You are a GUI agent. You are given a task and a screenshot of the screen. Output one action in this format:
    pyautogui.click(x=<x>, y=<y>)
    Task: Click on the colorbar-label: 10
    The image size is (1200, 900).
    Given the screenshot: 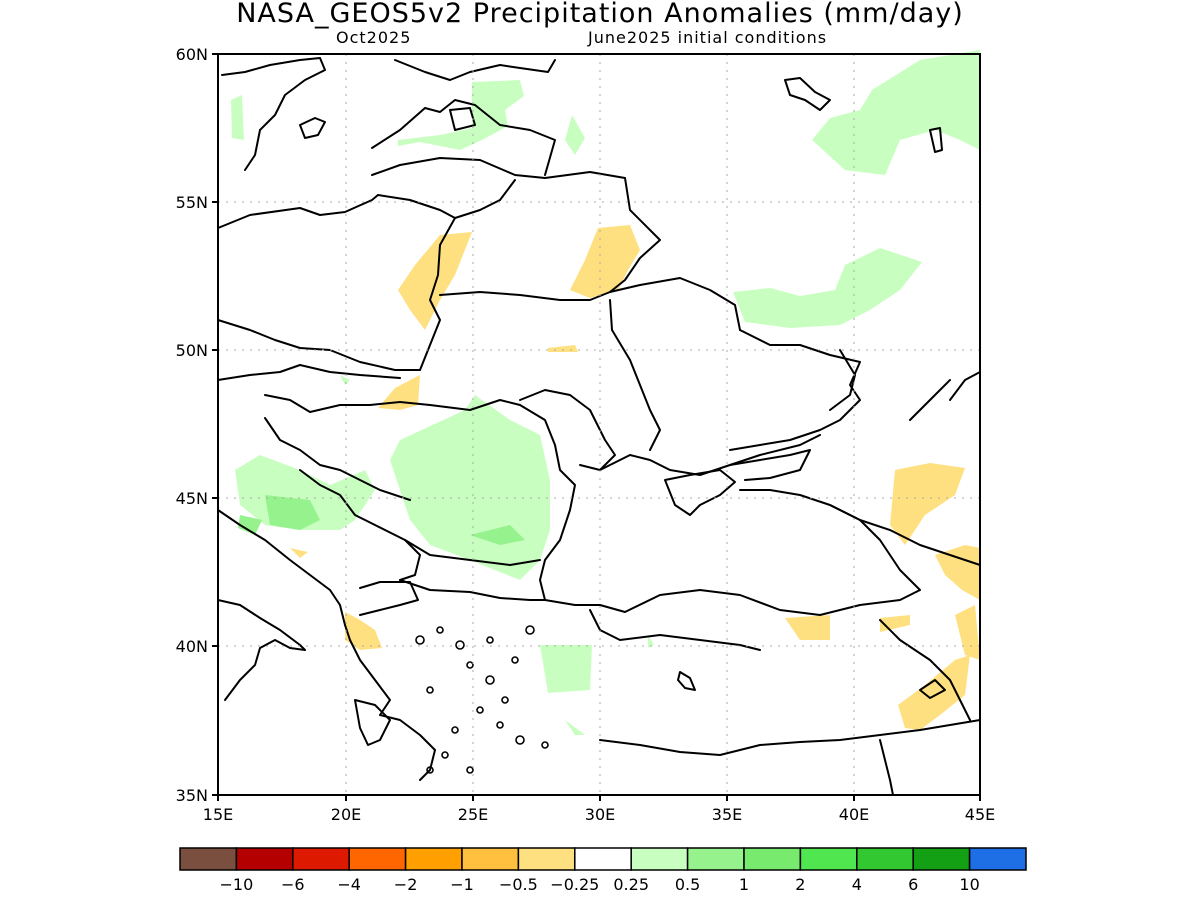 What is the action you would take?
    pyautogui.click(x=969, y=884)
    